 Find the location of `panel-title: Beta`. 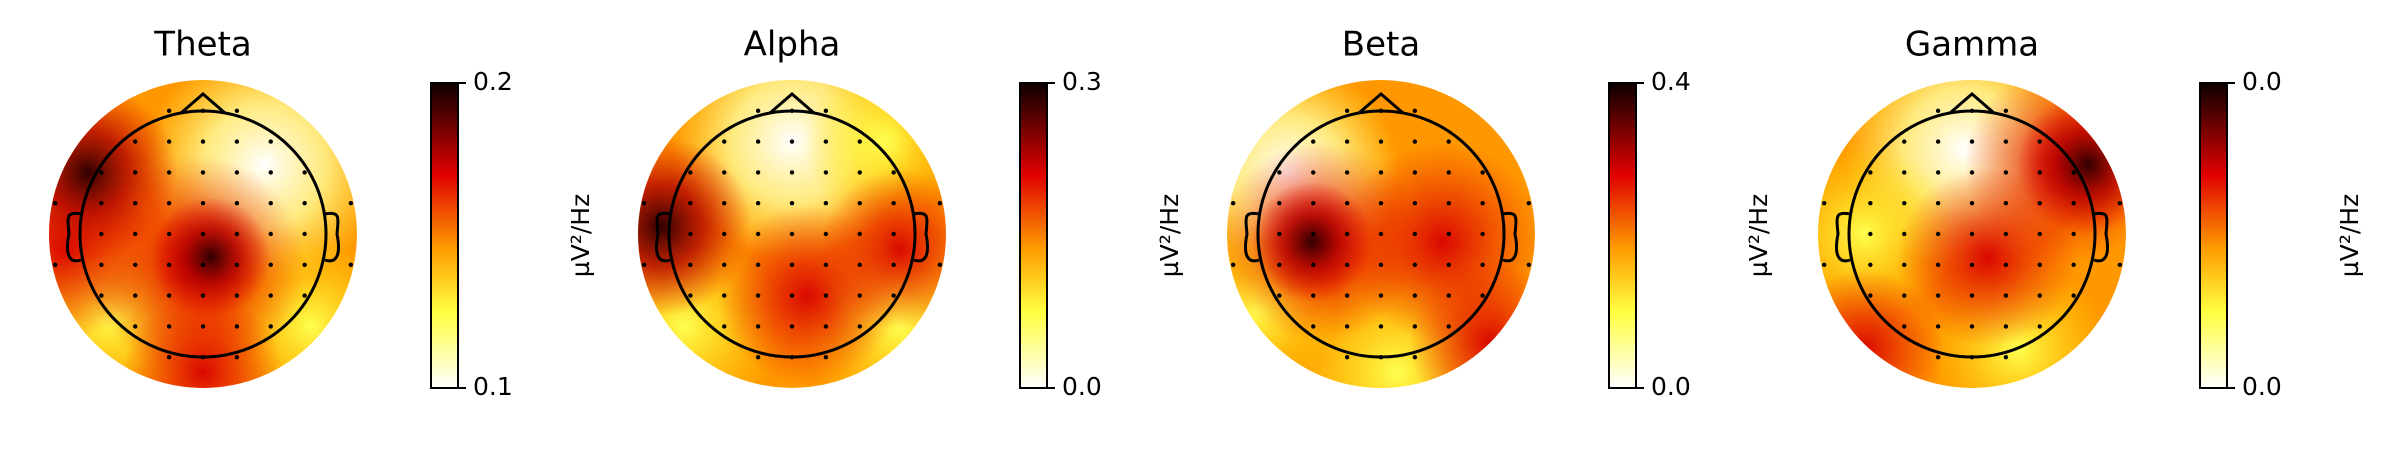

panel-title: Beta is located at coordinates (1381, 45).